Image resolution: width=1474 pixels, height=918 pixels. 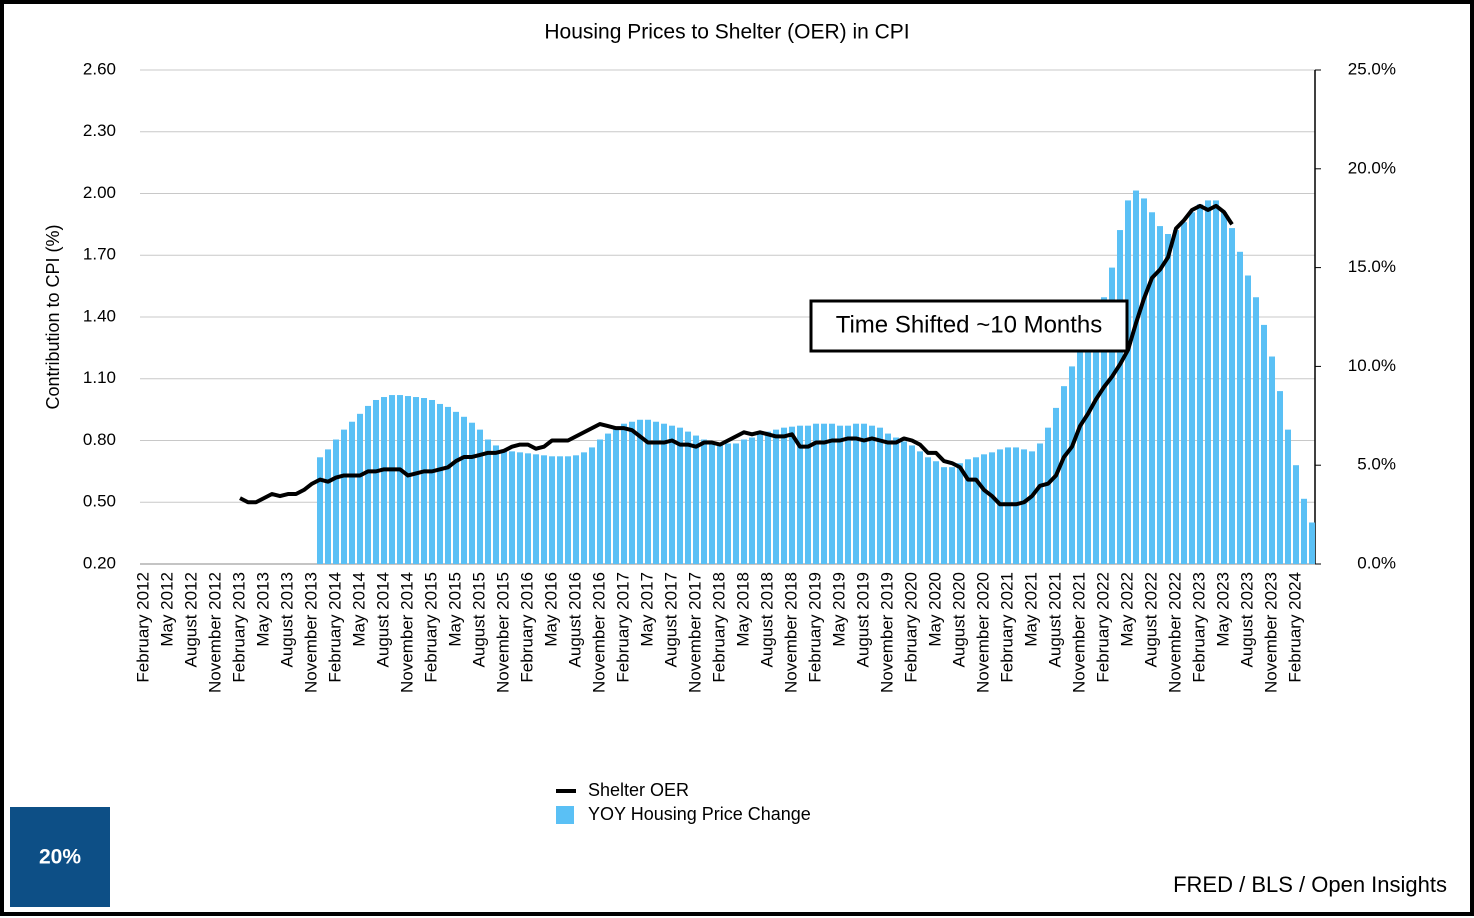 I want to click on x-tick-label: August 2021, so click(x=1054, y=619).